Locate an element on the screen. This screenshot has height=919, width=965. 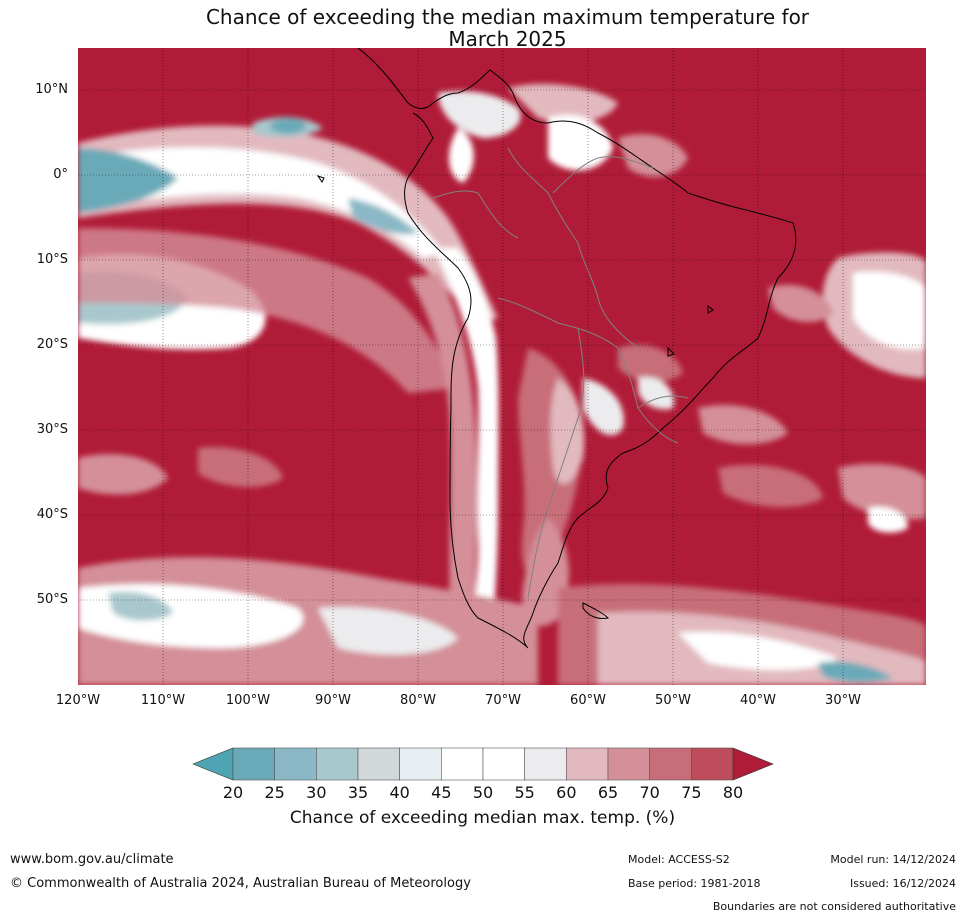
lon-label-110w: 110°W is located at coordinates (163, 700).